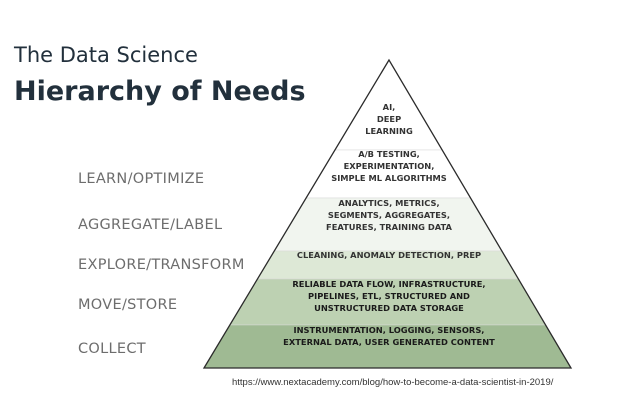 The height and width of the screenshot is (405, 631). Describe the element at coordinates (389, 178) in the screenshot. I see `tier-2-line-3: SIMPLE ML ALGORITHMS` at that location.